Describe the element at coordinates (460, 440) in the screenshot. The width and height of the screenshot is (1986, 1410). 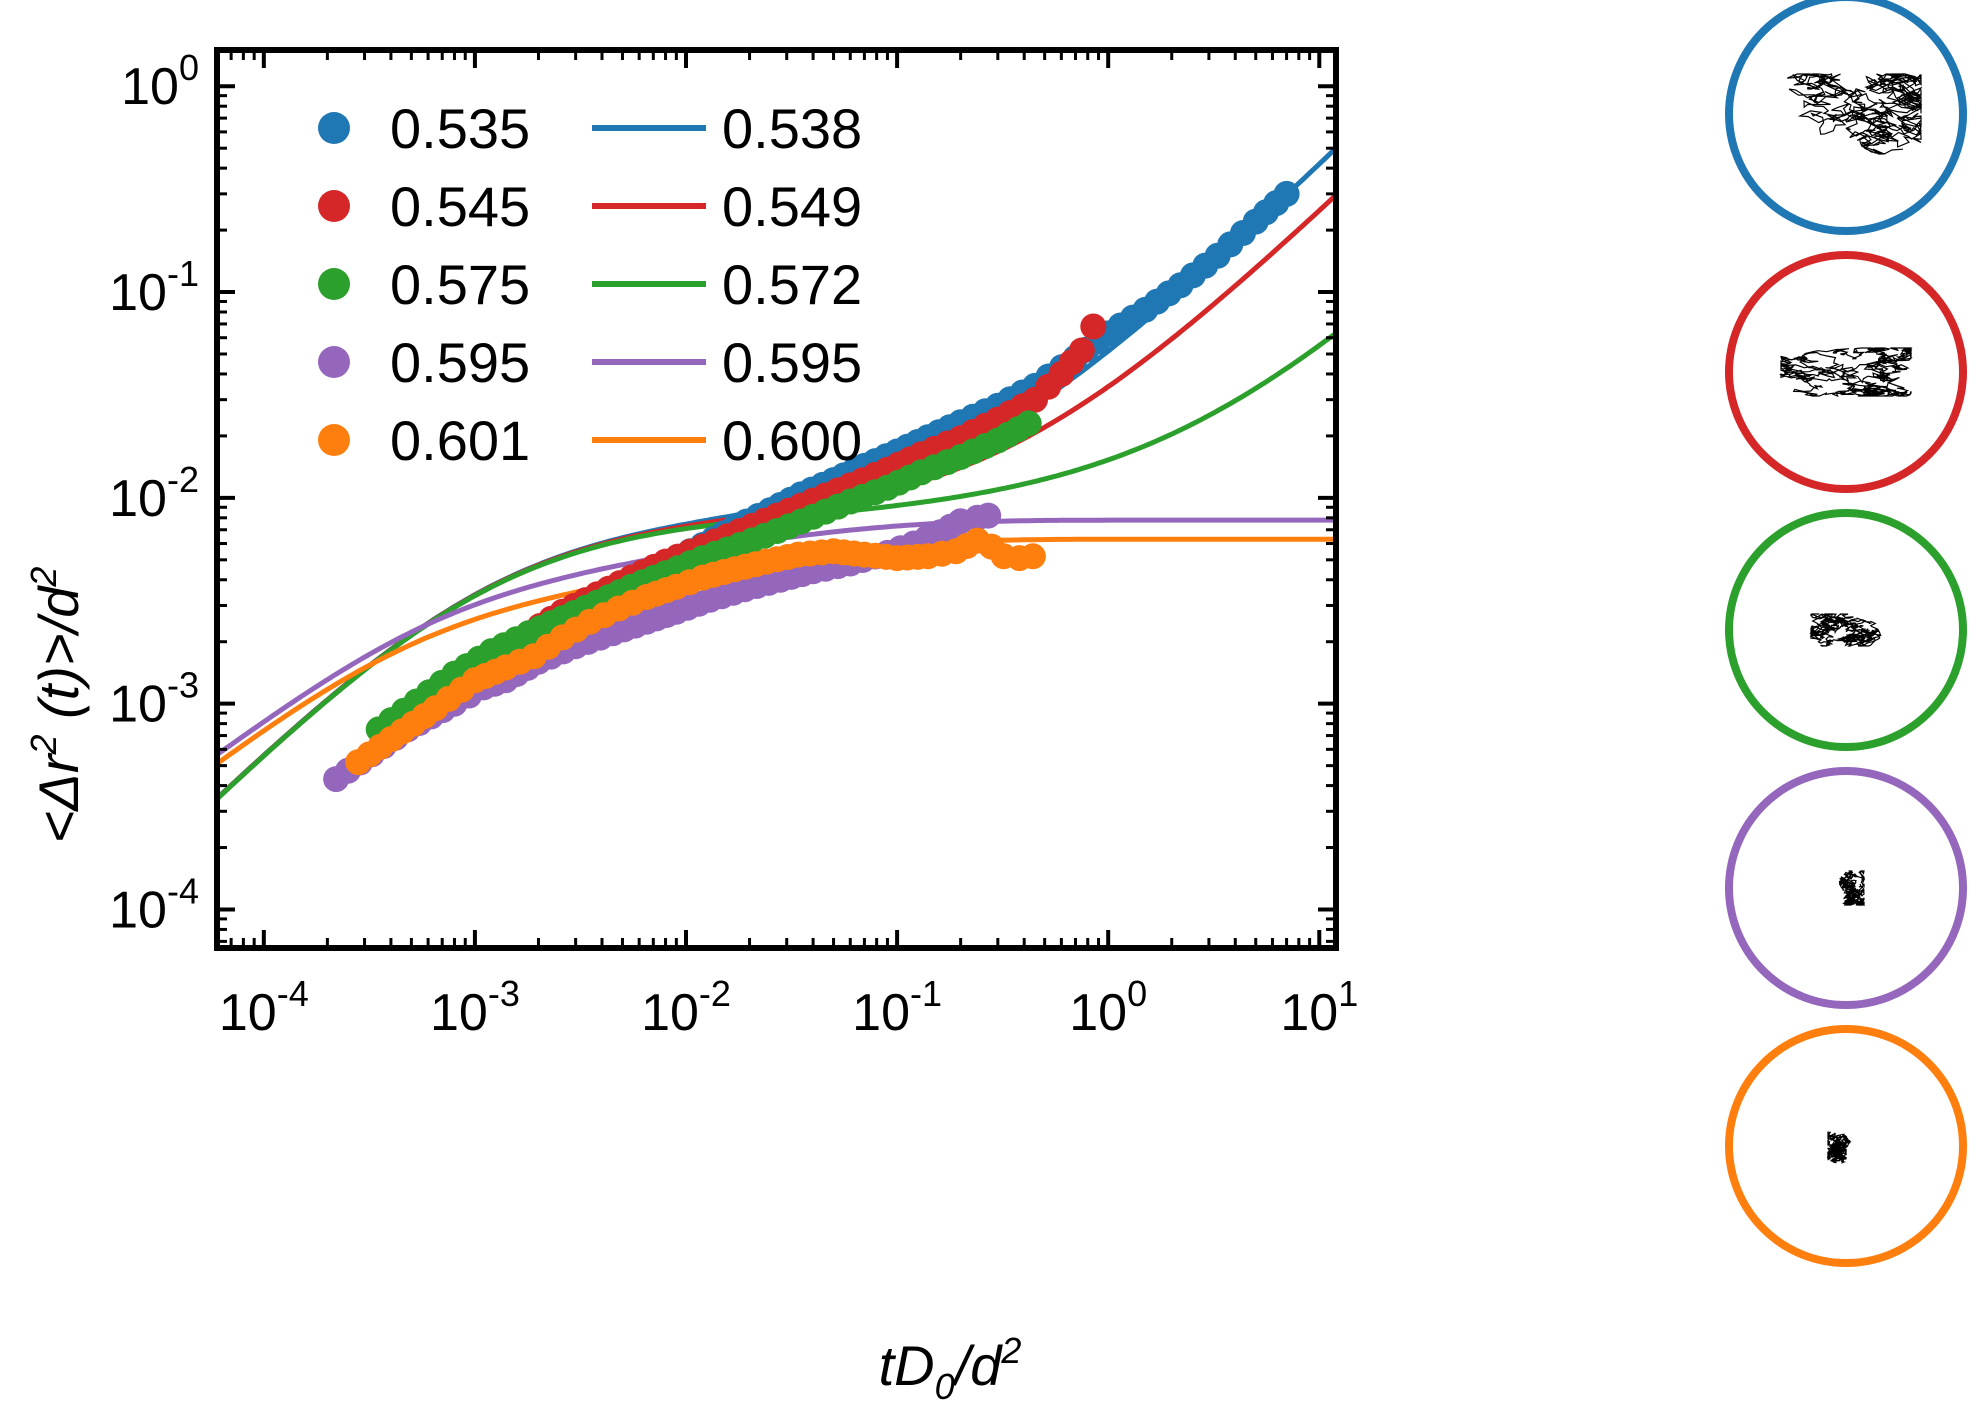
I see `legend-marker-label: 0.601` at that location.